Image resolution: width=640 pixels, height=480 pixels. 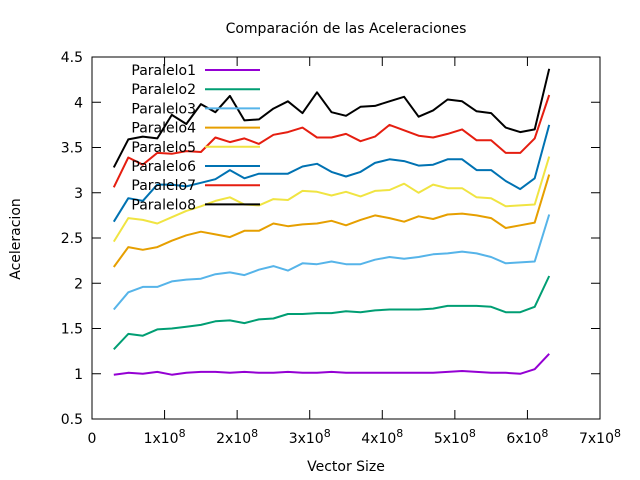 I want to click on x-tick-label: 7x10⁸, so click(x=600, y=437).